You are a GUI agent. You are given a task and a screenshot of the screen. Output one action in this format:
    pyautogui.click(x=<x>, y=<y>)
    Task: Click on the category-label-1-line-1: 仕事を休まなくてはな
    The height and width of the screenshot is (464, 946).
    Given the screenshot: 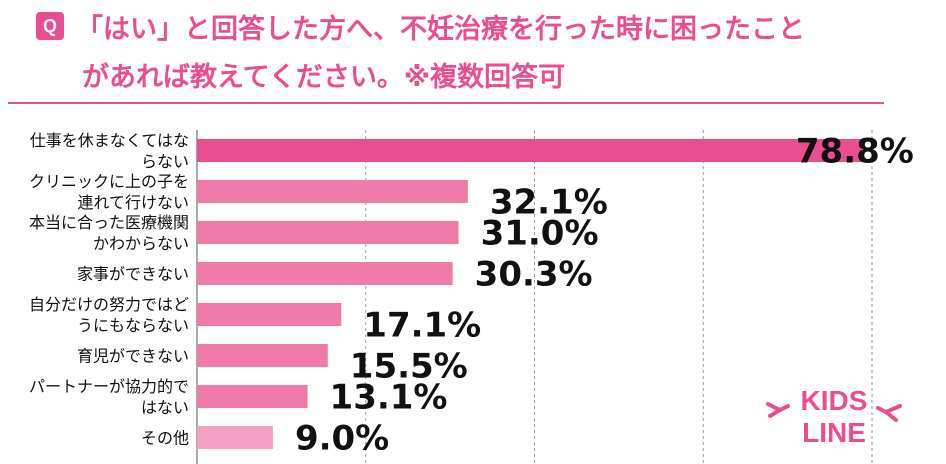 What is the action you would take?
    pyautogui.click(x=109, y=140)
    